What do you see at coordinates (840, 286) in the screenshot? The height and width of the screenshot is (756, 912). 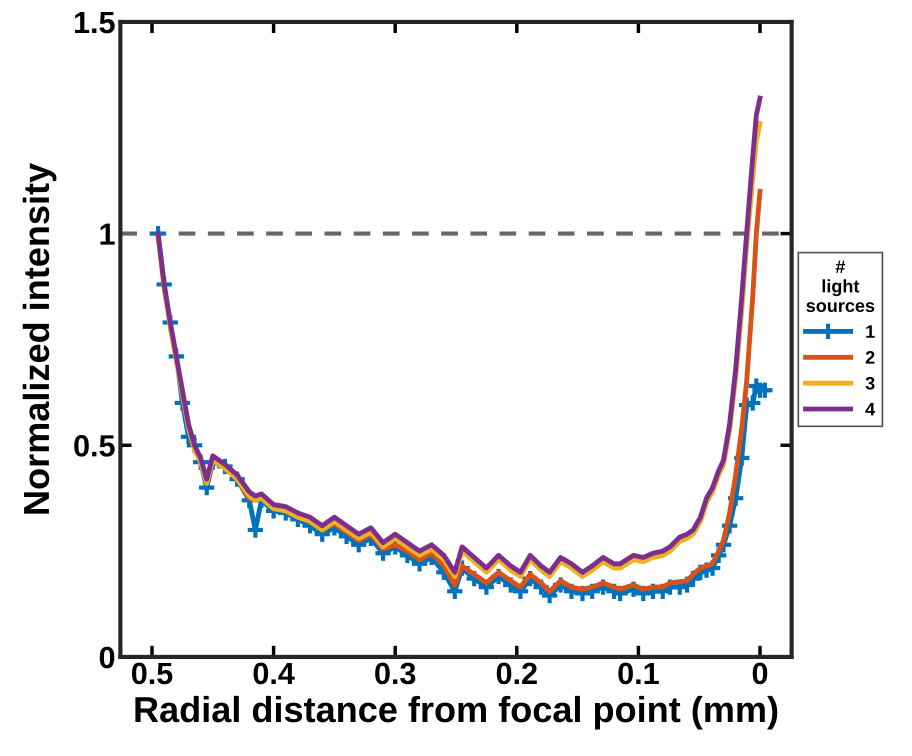 I see `legend-title: # light sources` at bounding box center [840, 286].